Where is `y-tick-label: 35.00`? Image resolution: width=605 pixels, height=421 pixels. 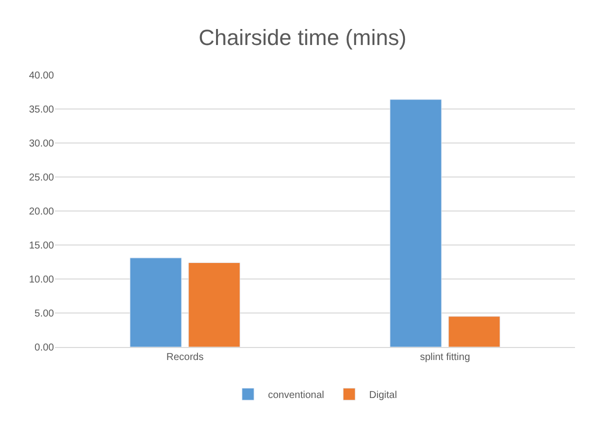
y-tick-label: 35.00 is located at coordinates (41, 110).